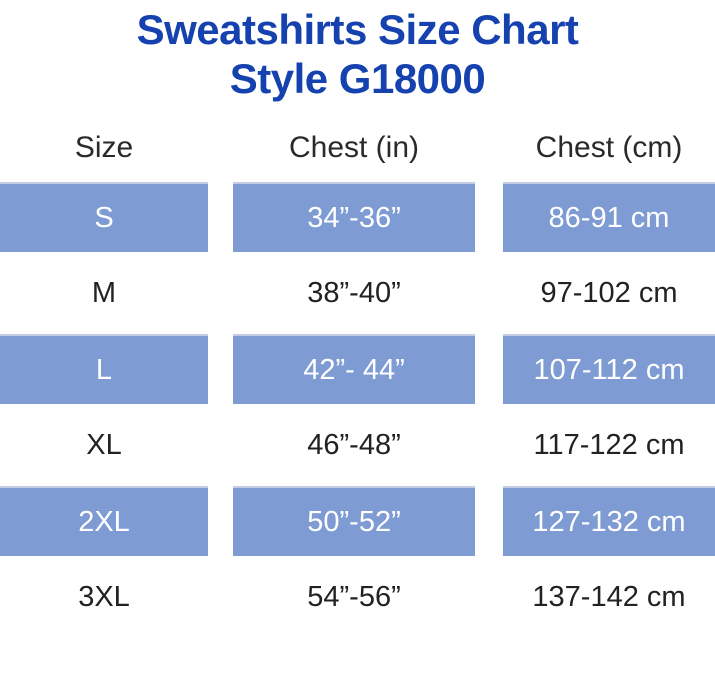  I want to click on table-row-xl: XL 46”-48” 117-122 cm, so click(357, 445).